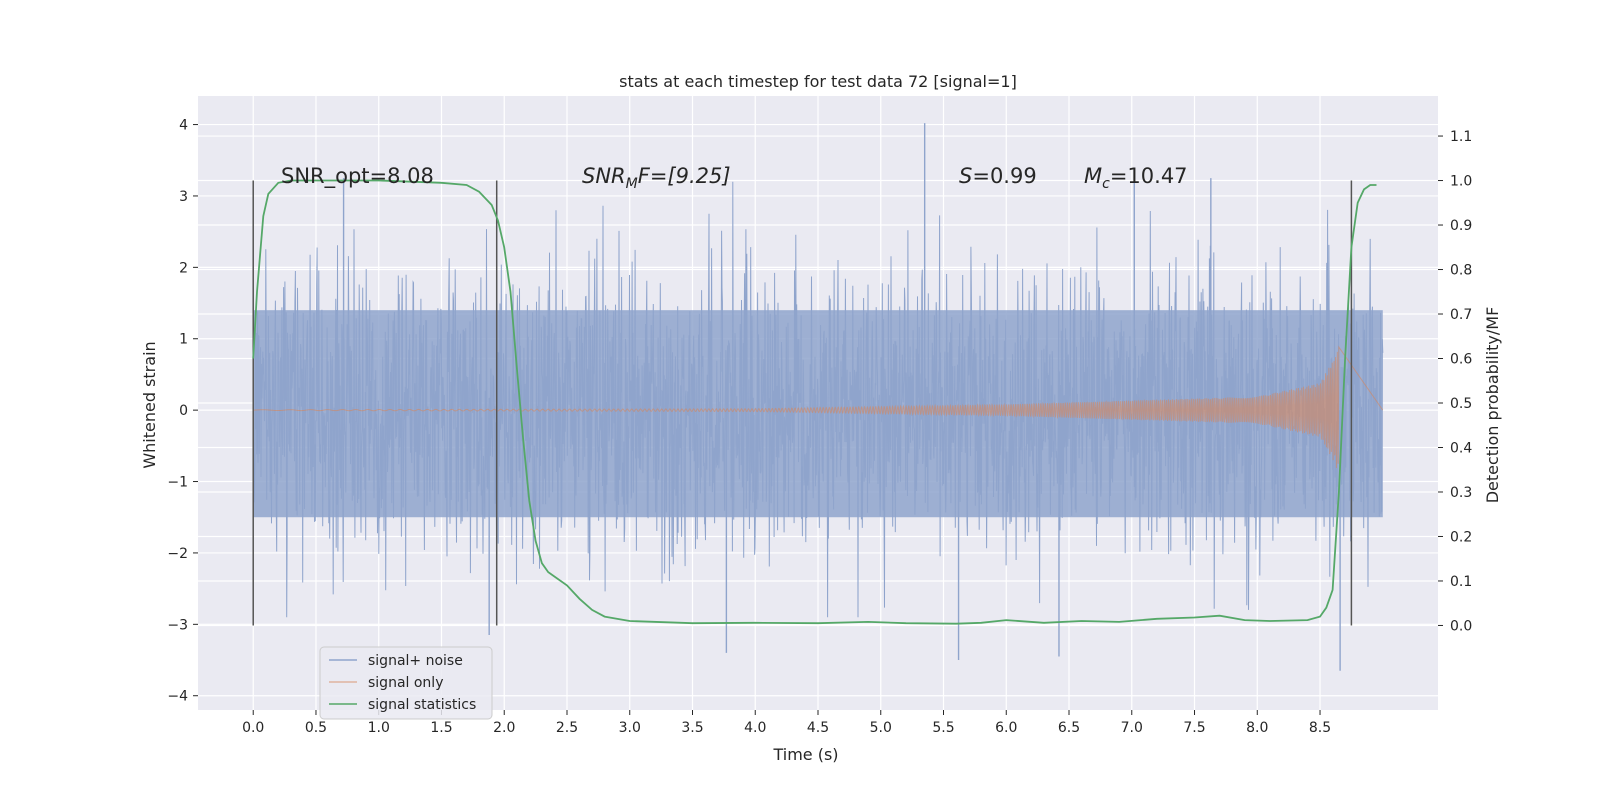 Image resolution: width=1600 pixels, height=800 pixels. What do you see at coordinates (253, 728) in the screenshot?
I see `x-tick-label: 0.0` at bounding box center [253, 728].